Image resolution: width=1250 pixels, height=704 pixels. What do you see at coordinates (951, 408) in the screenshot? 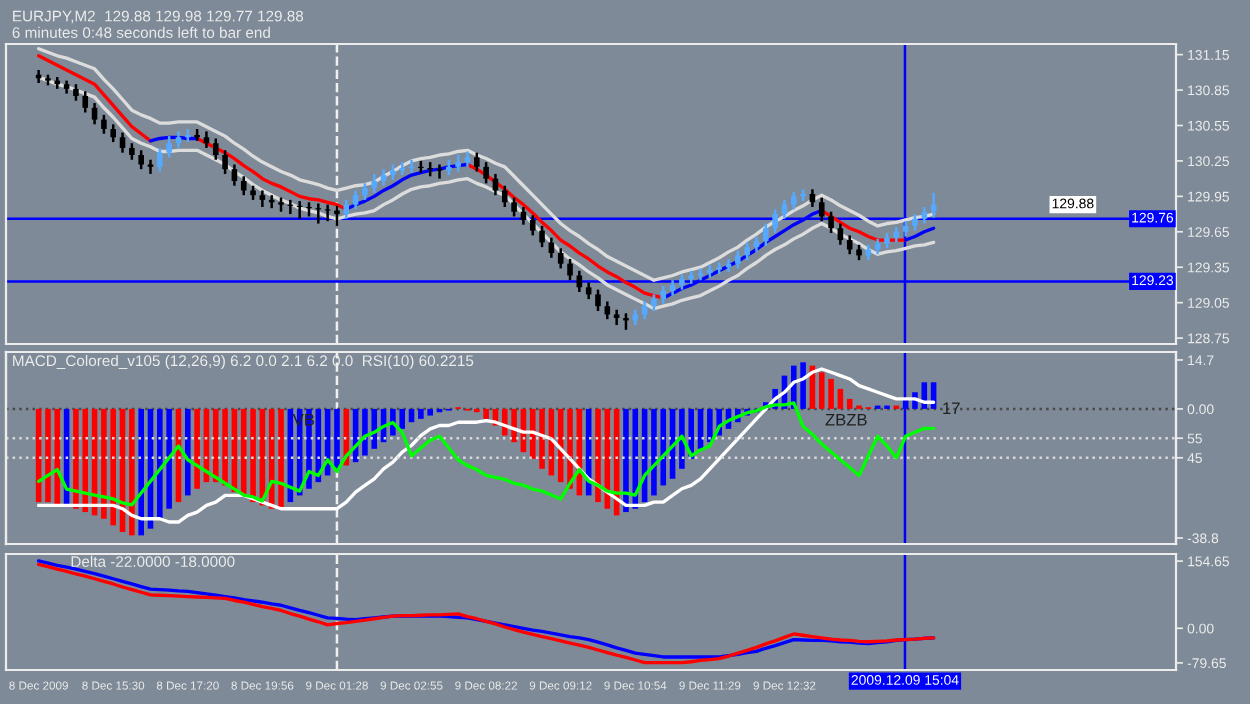
I see `text: 17` at bounding box center [951, 408].